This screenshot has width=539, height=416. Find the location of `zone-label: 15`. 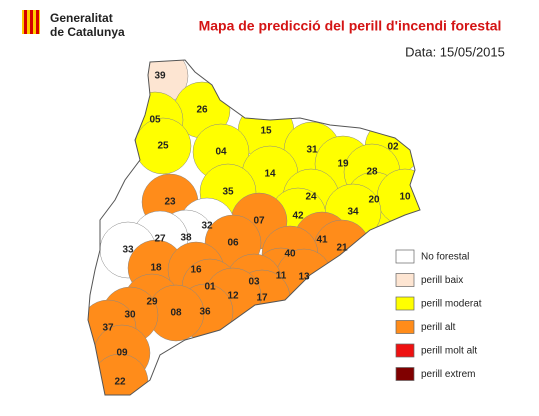

zone-label: 15 is located at coordinates (266, 131).